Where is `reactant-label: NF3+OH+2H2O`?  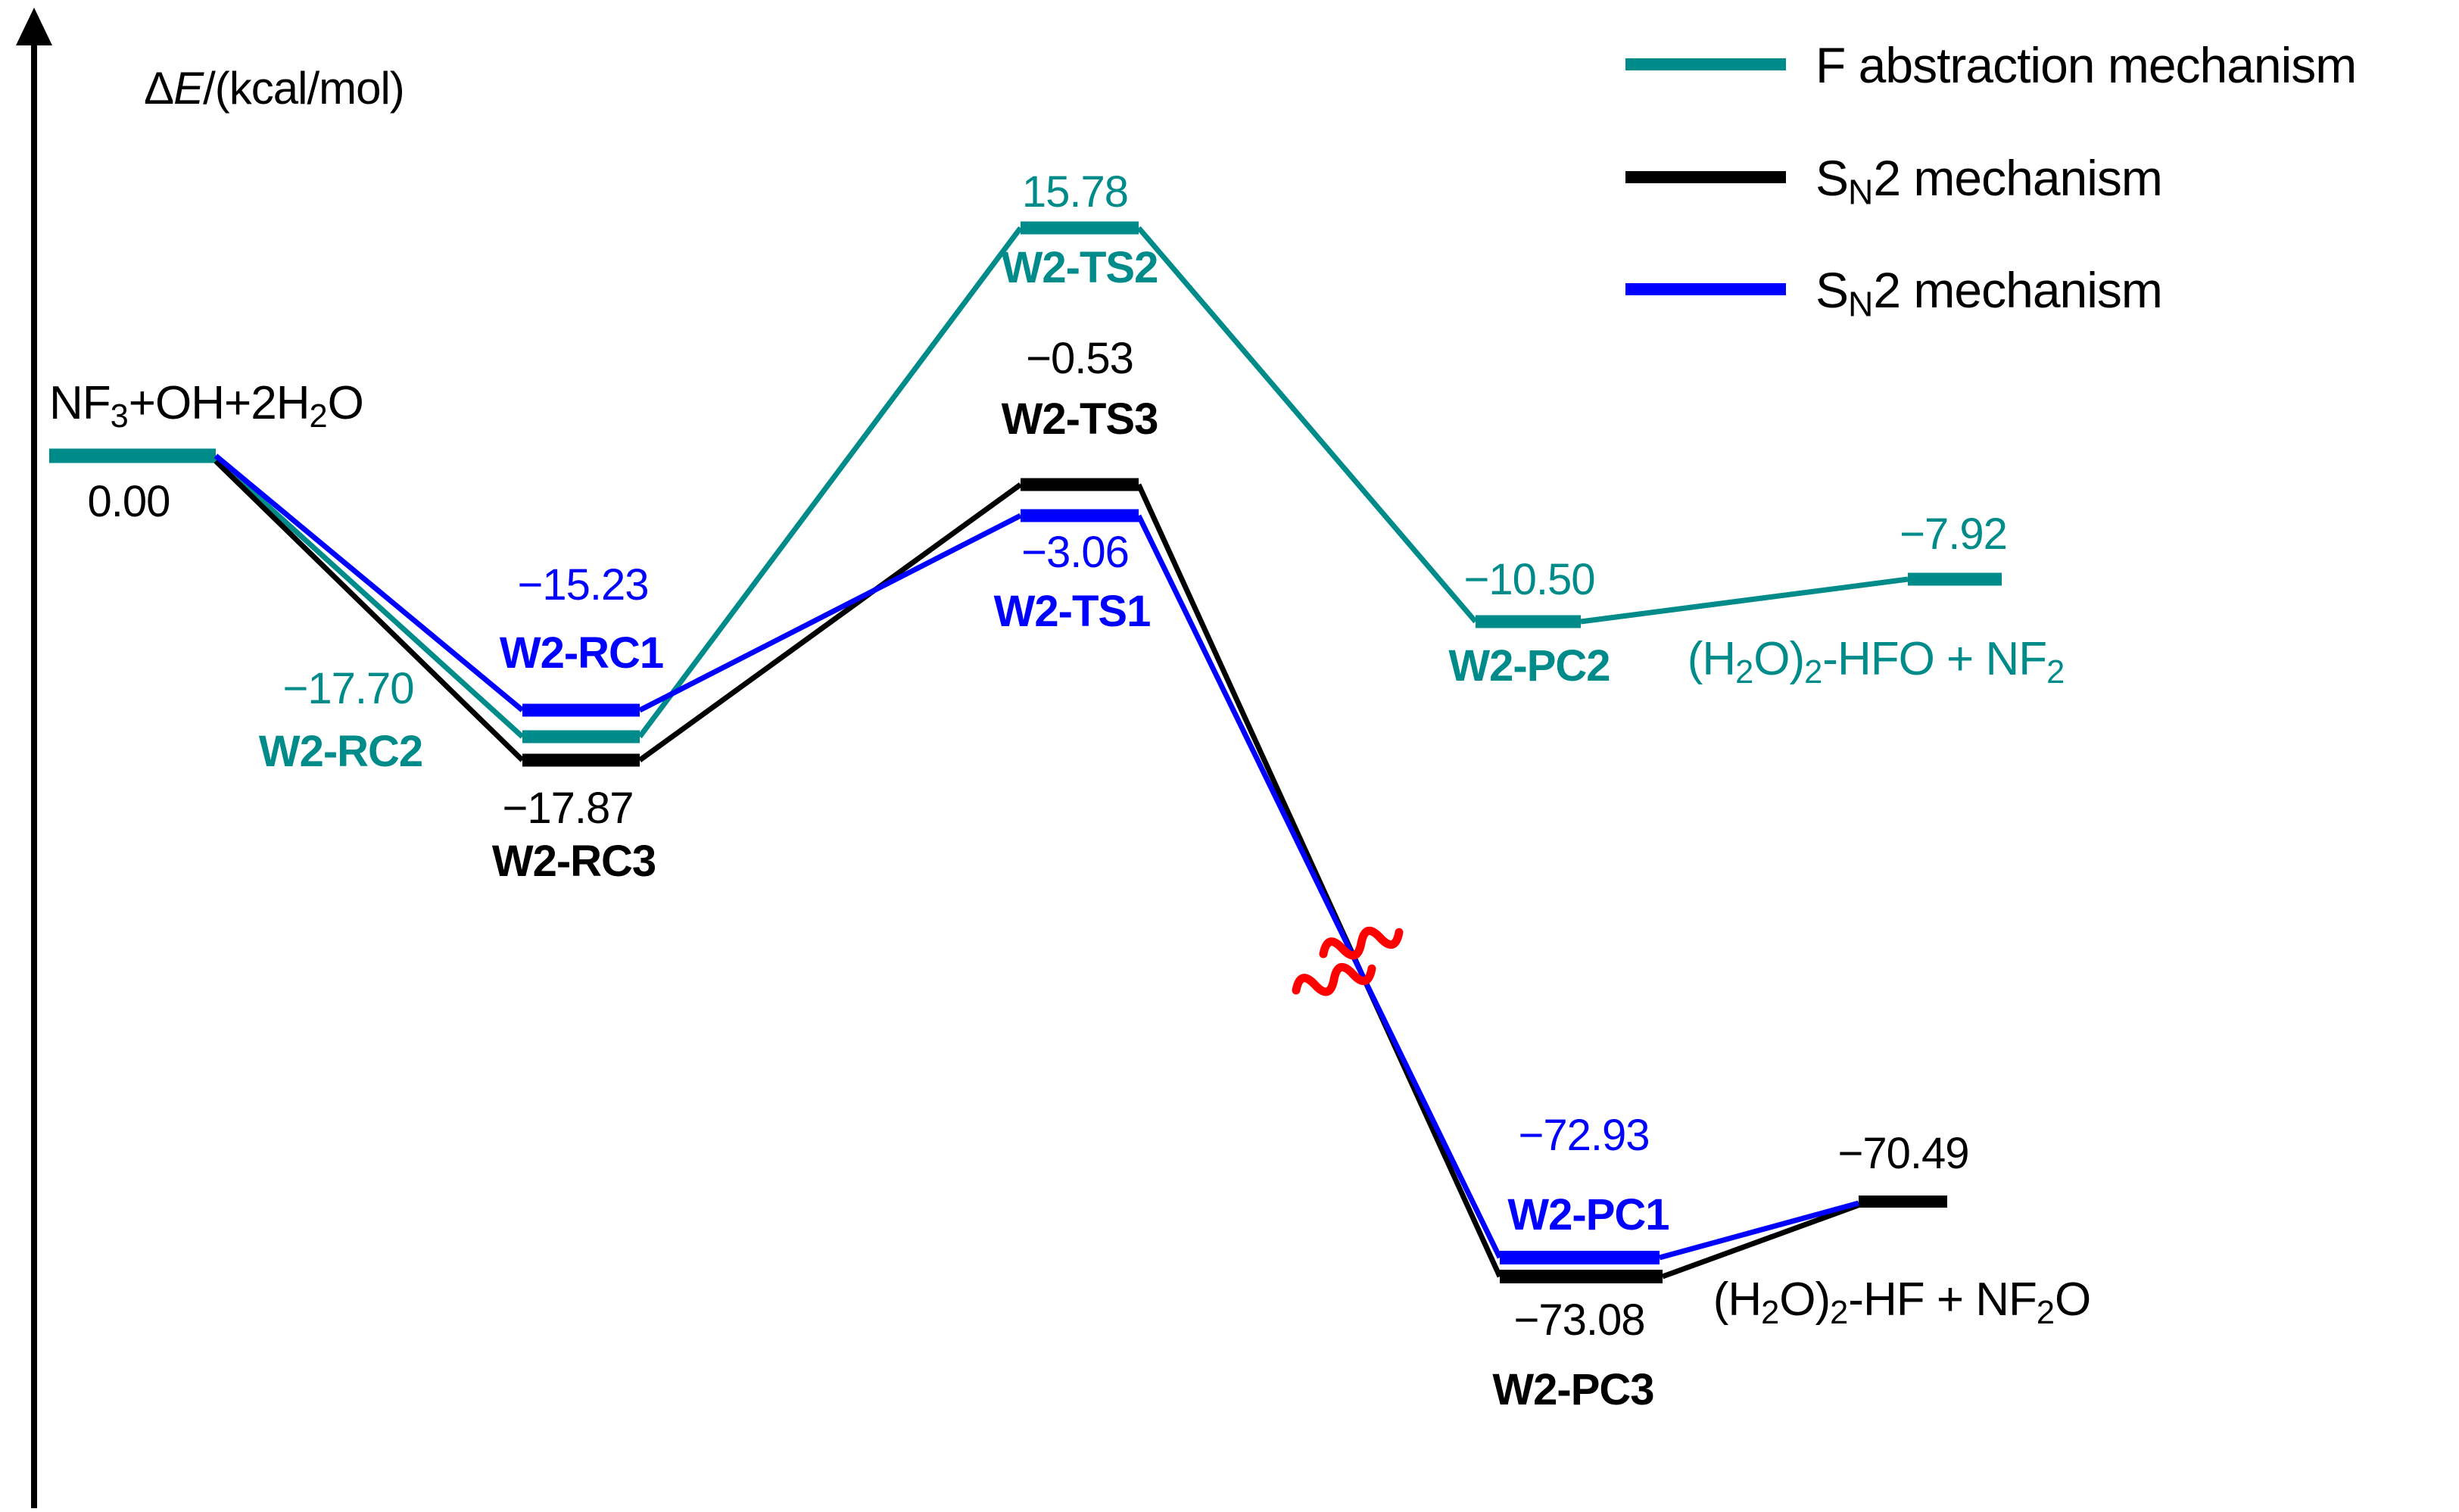 reactant-label: NF3+OH+2H2O is located at coordinates (207, 406).